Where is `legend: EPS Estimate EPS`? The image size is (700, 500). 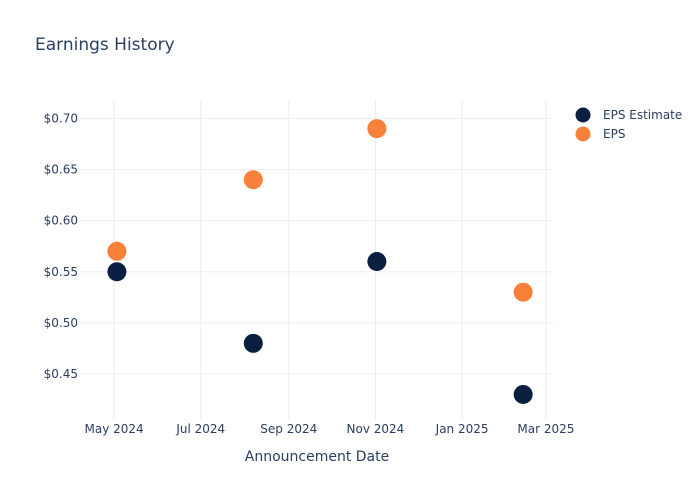 legend: EPS Estimate EPS is located at coordinates (628, 124).